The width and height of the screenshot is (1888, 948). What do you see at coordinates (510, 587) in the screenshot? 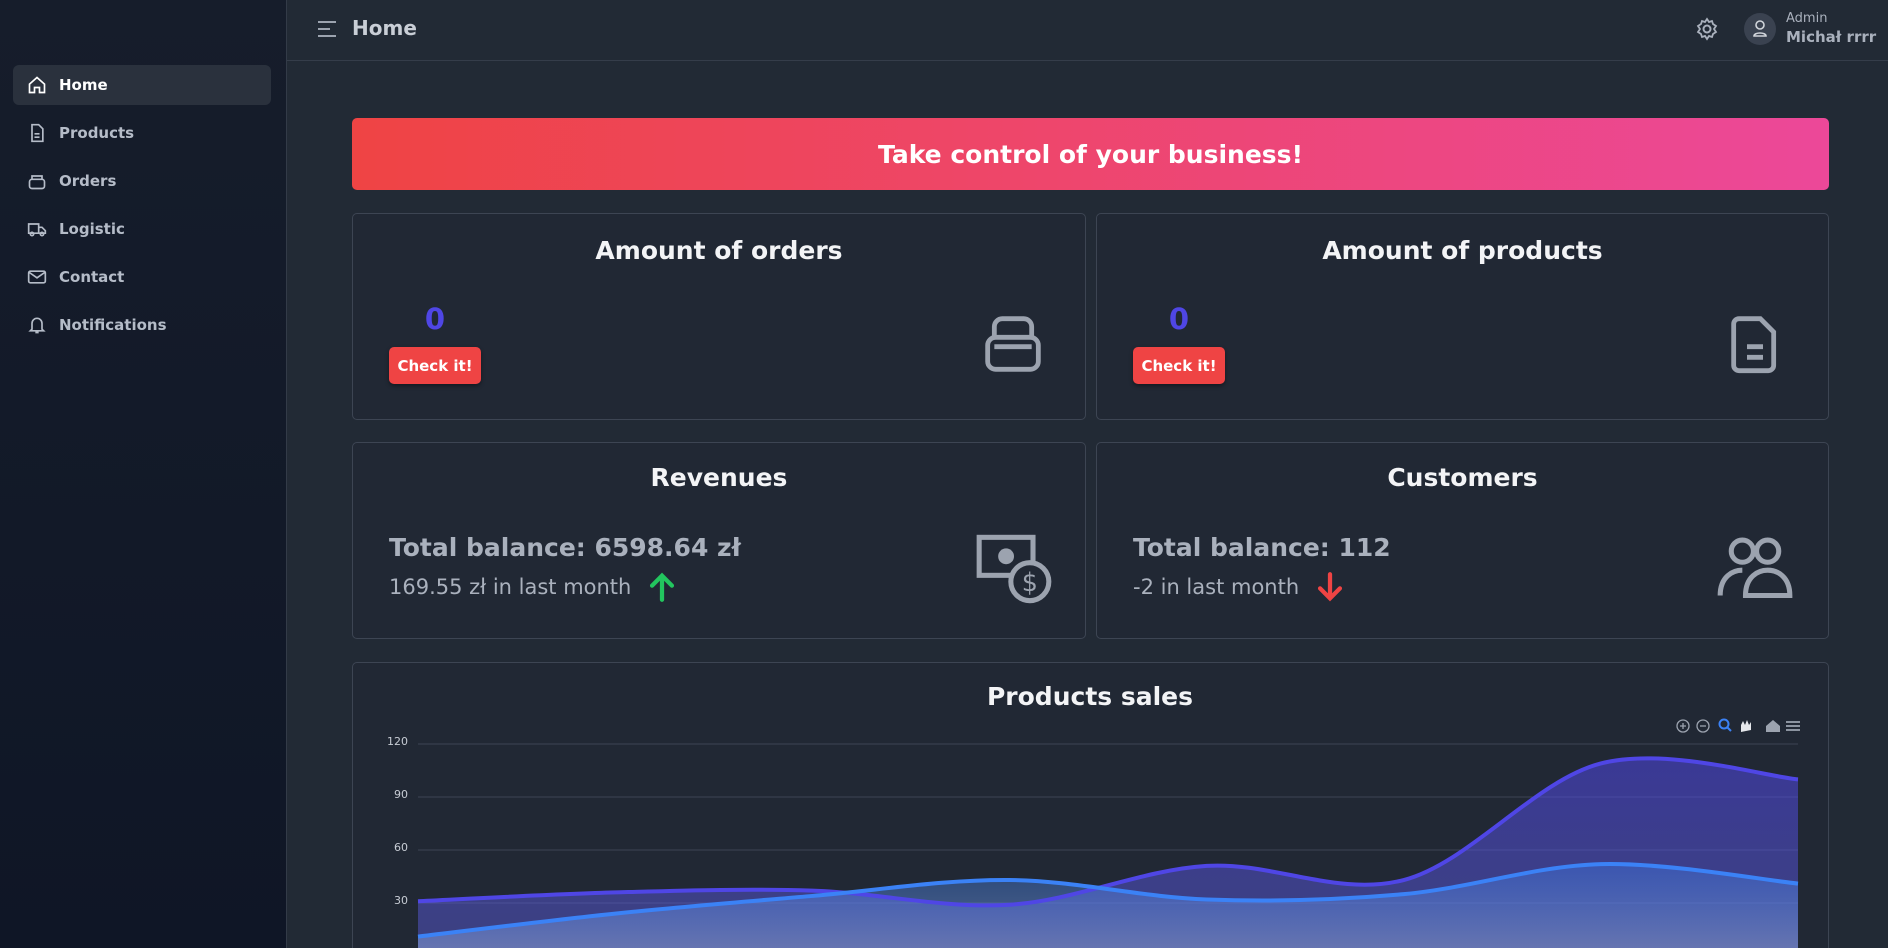
I see `change: 169.55 zł in last month` at bounding box center [510, 587].